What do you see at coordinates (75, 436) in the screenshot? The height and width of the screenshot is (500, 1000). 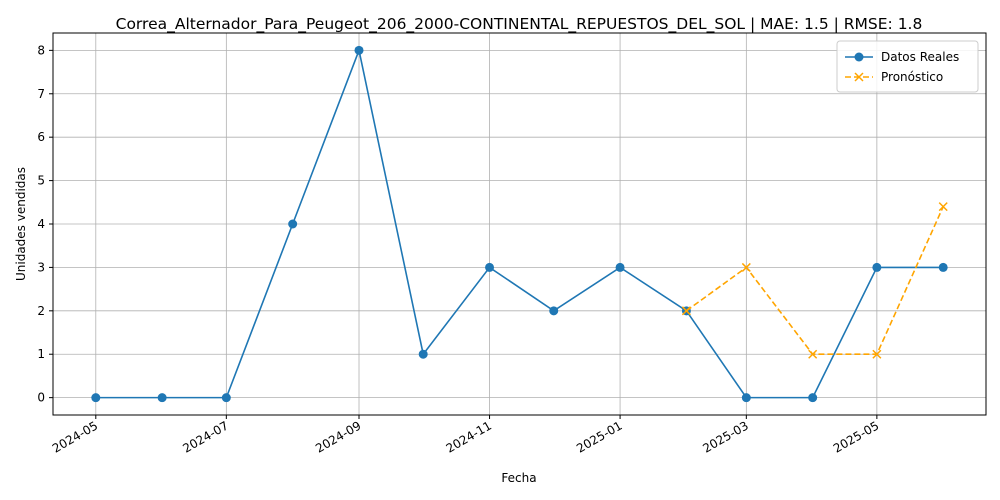 I see `x-tick-label: 2024-05` at bounding box center [75, 436].